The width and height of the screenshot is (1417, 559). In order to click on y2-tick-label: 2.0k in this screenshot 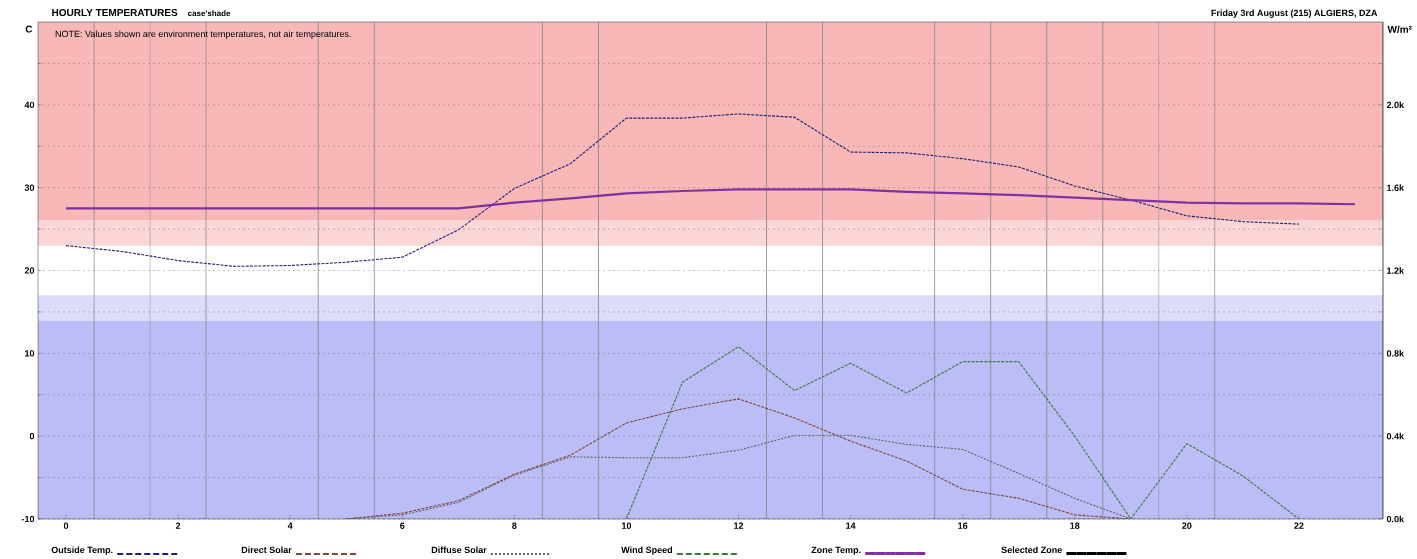, I will do `click(1395, 105)`.